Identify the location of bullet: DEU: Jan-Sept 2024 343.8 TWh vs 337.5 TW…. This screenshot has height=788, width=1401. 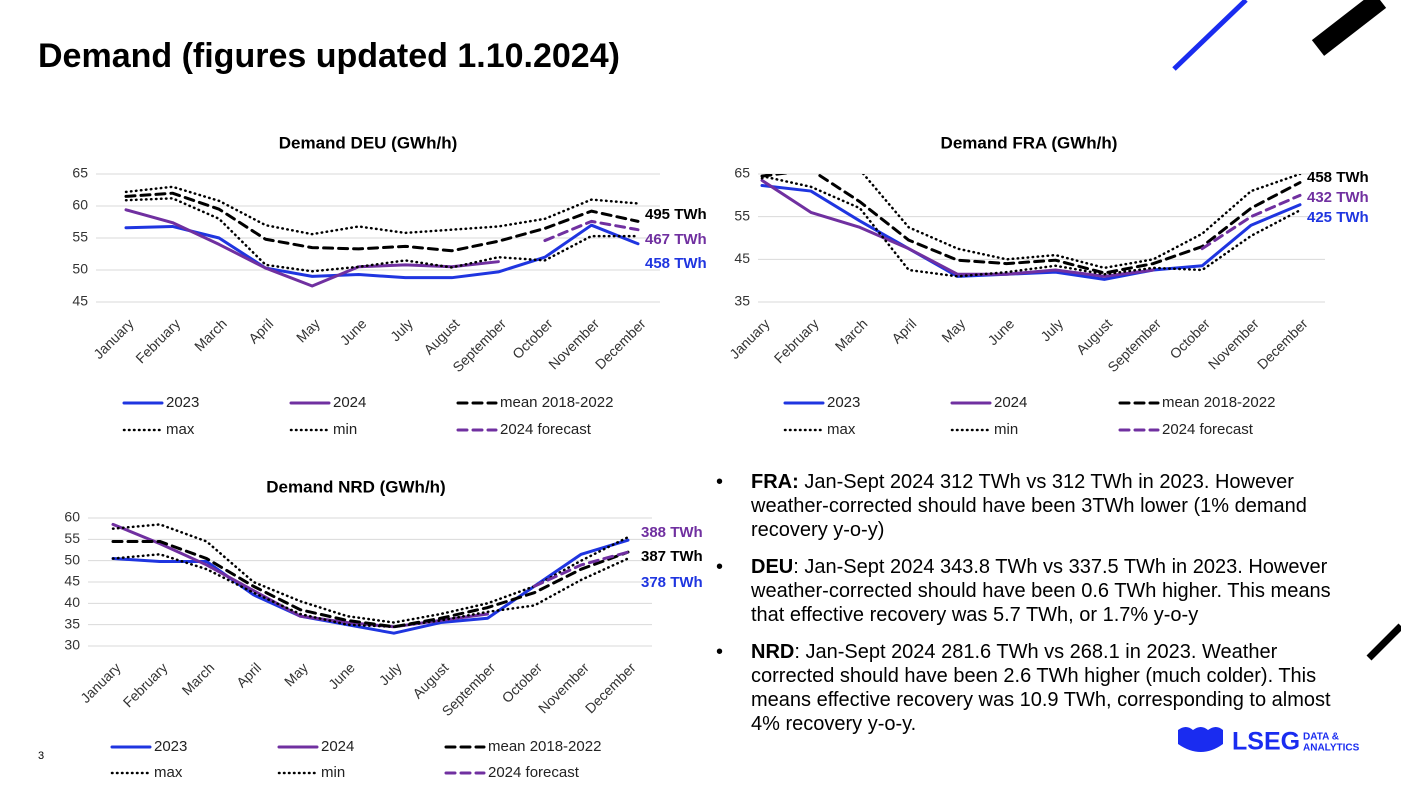
(1036, 591).